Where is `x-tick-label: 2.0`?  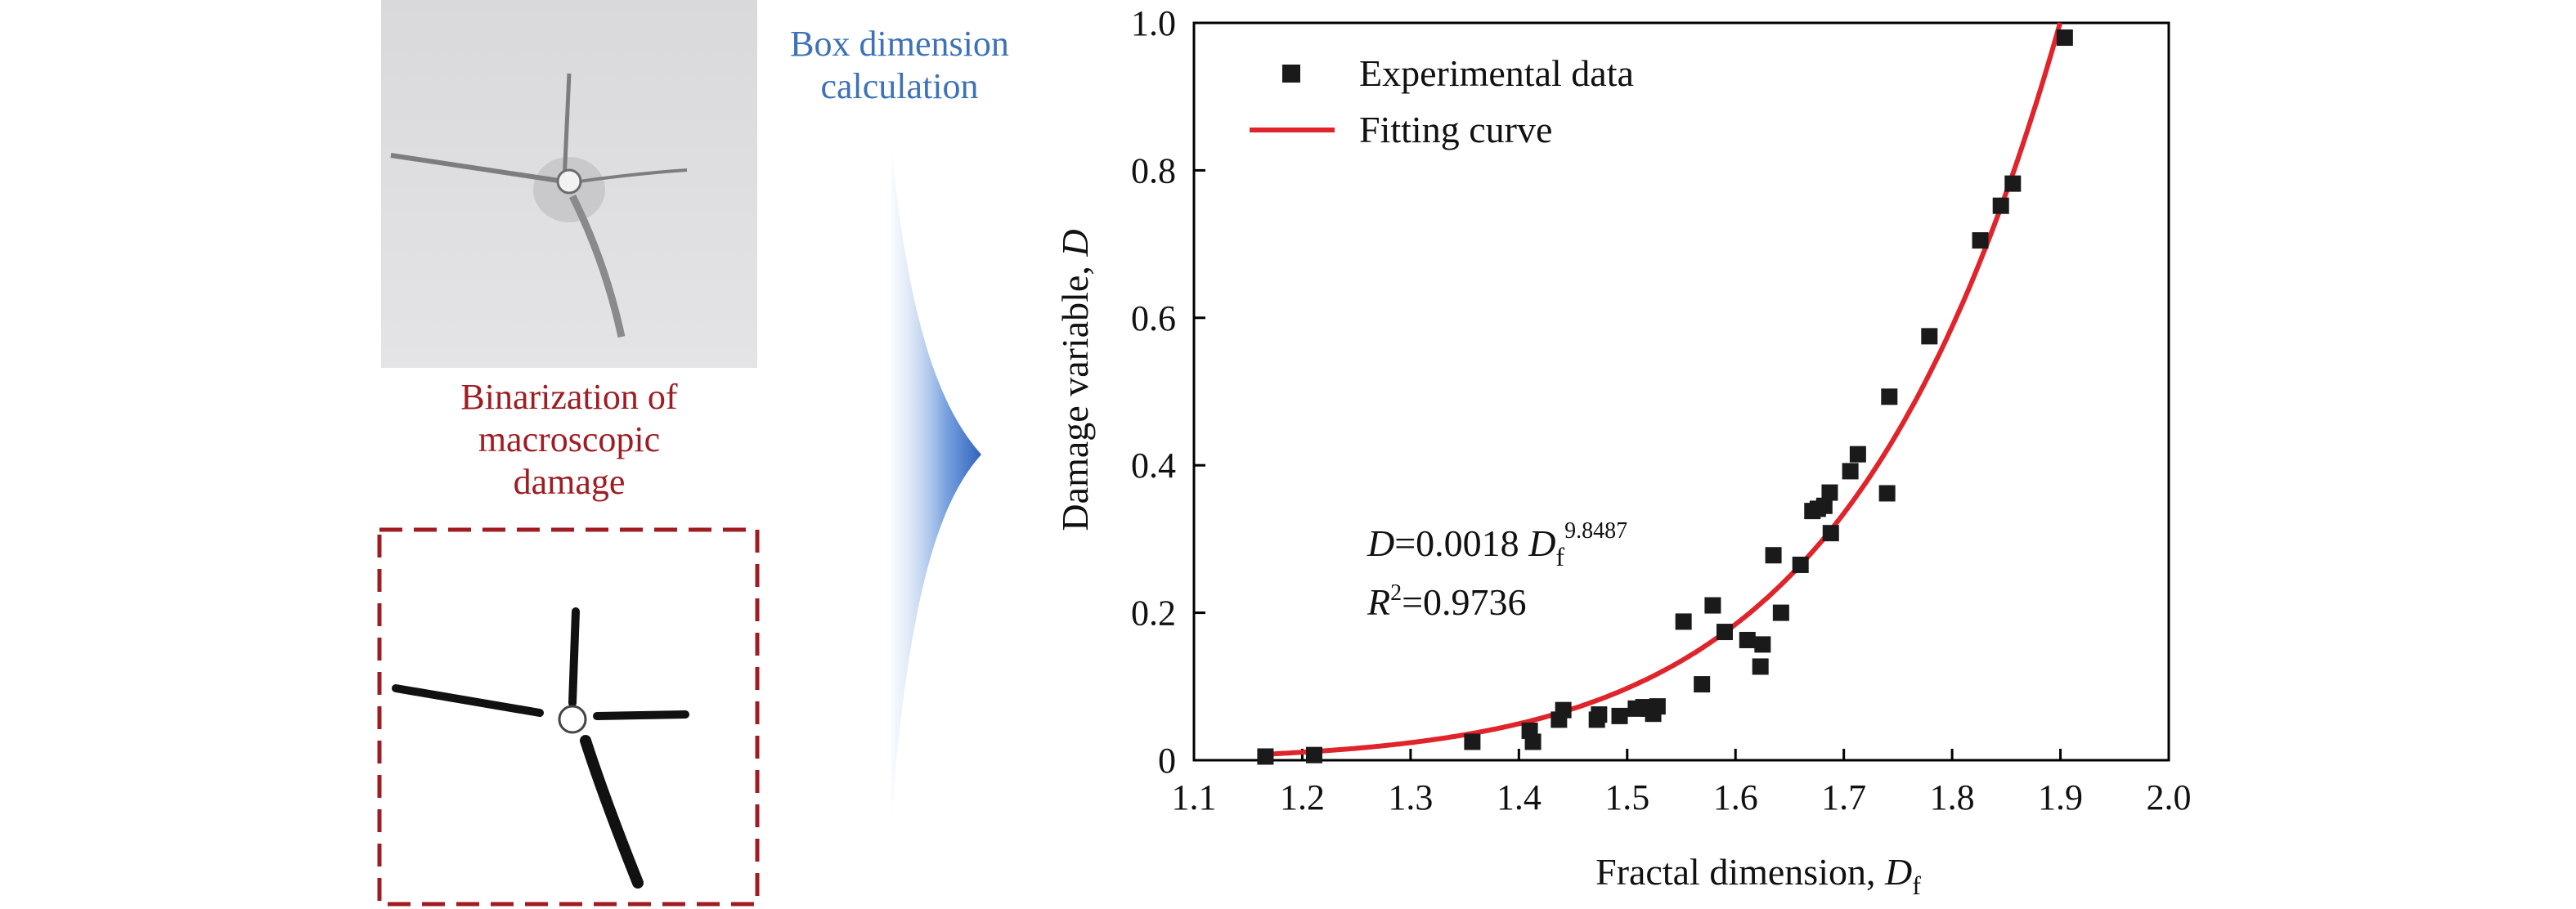 x-tick-label: 2.0 is located at coordinates (2169, 797).